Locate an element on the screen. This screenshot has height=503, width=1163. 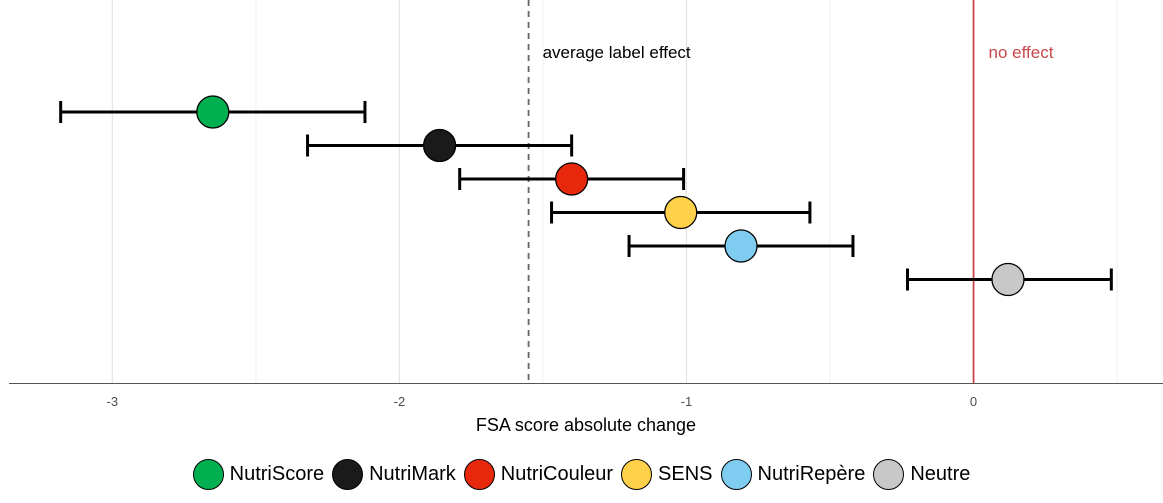
series-nutrimark is located at coordinates (440, 145).